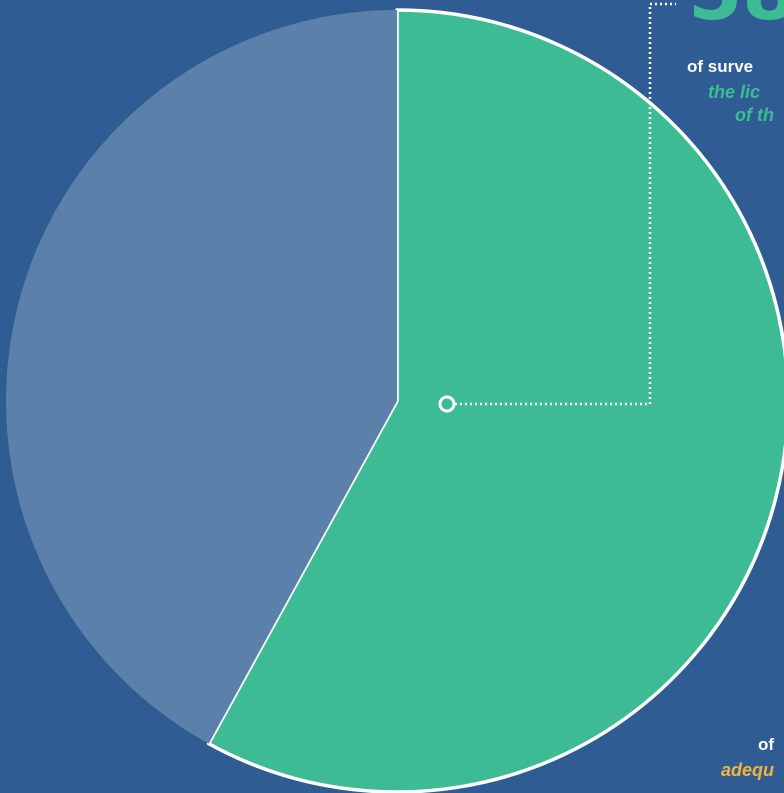 This screenshot has width=784, height=793. I want to click on annotation-bottom-line1: of, so click(766, 745).